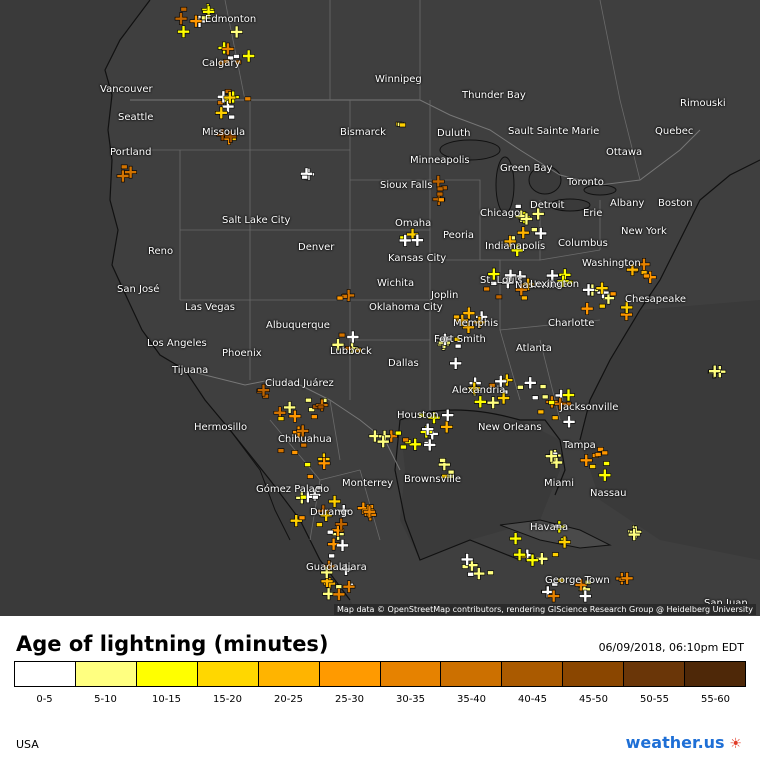  Describe the element at coordinates (398, 79) in the screenshot. I see `city-label: Winnipeg` at that location.